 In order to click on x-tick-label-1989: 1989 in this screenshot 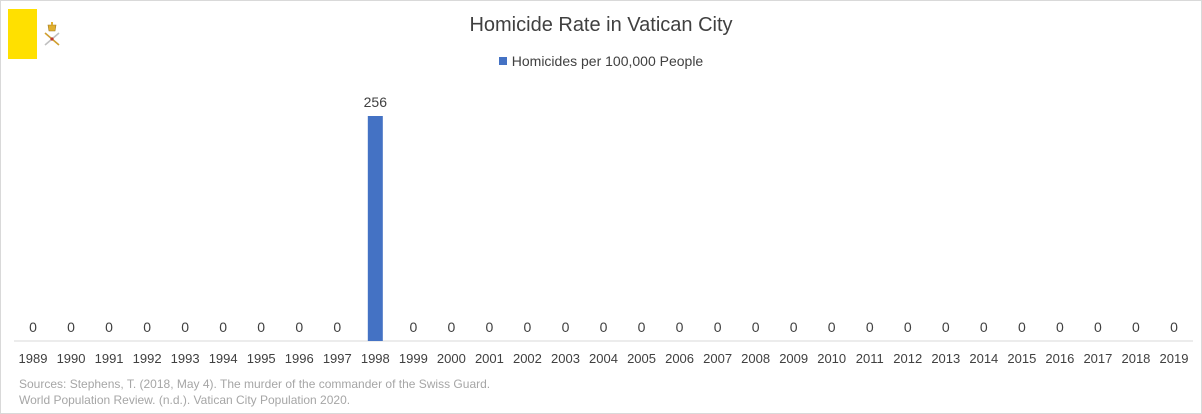, I will do `click(33, 358)`.